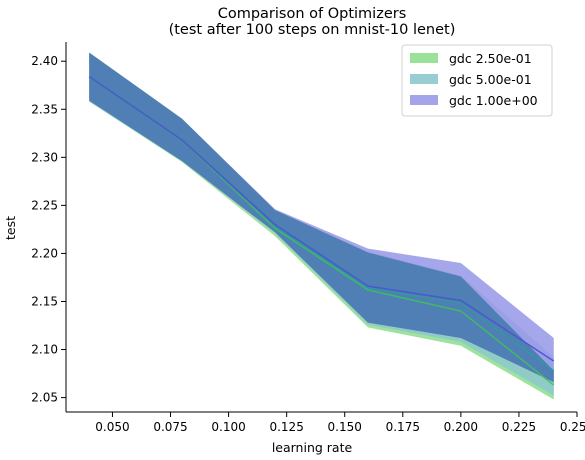 This screenshot has height=460, width=585. I want to click on y-axis-ticks: 2.05 2.10 2.15 2.20 2.25 2.30 2.35 2.40, so click(48, 229).